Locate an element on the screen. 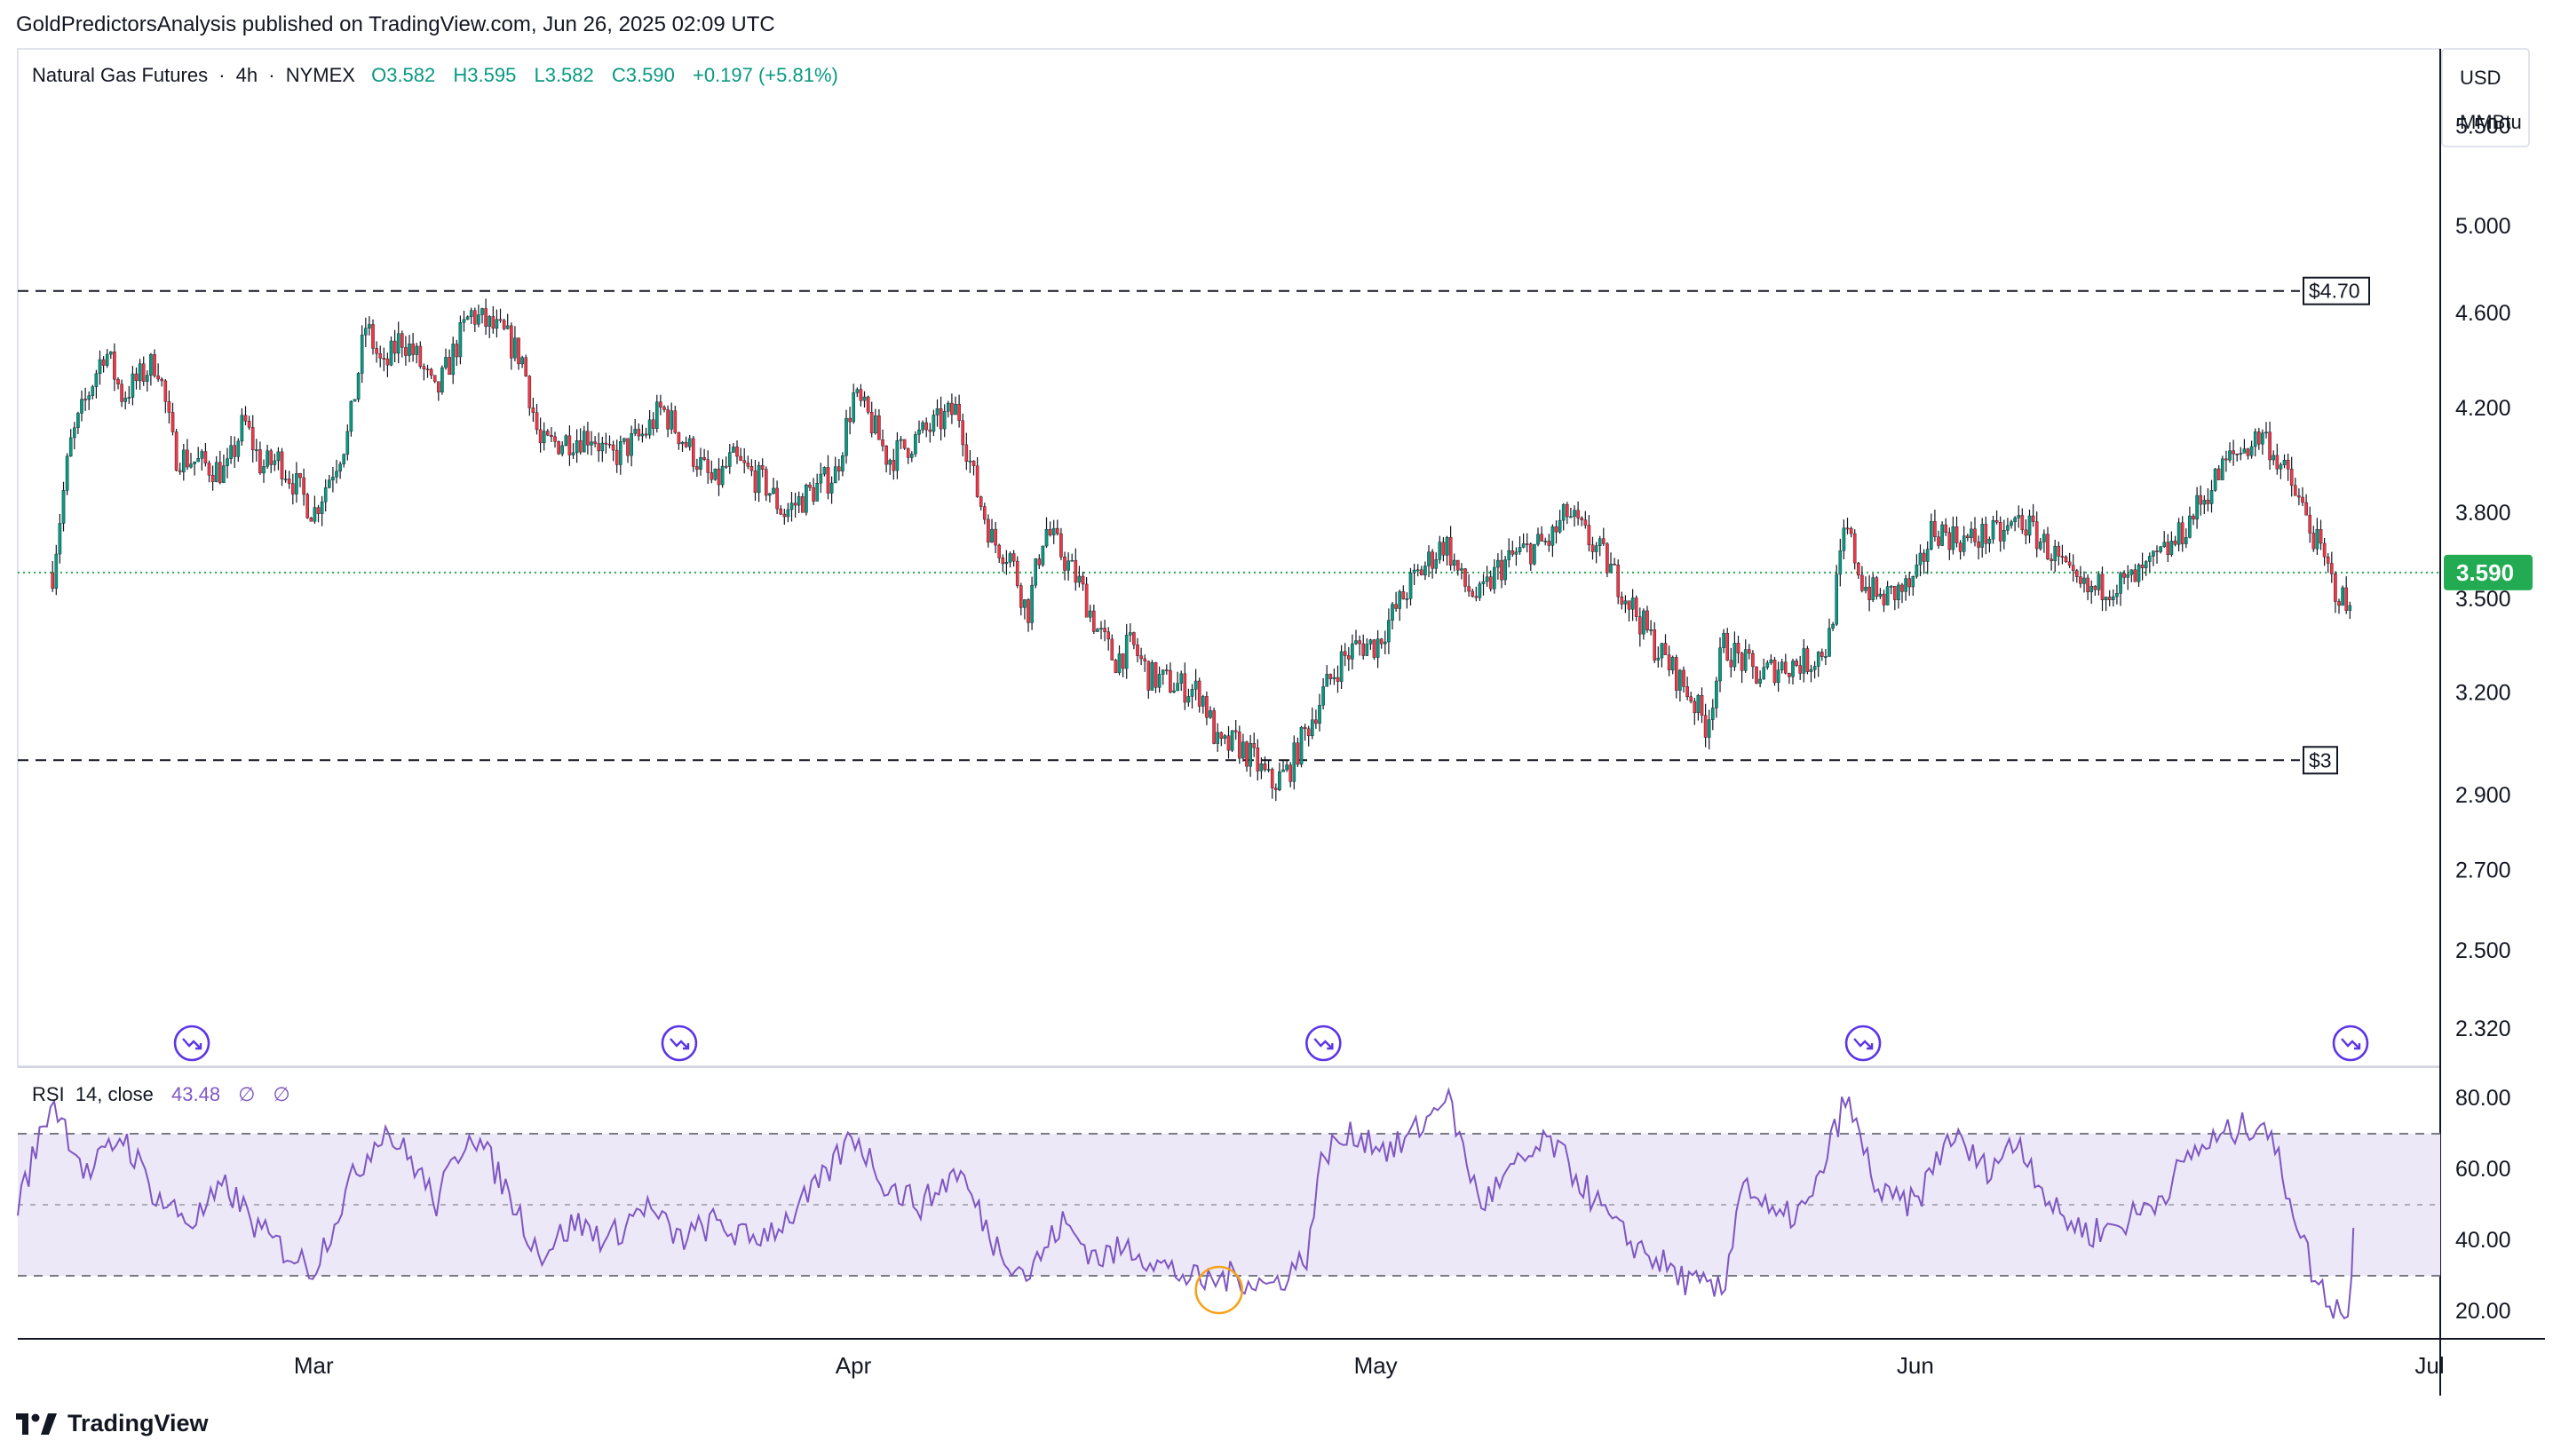  rsi-legend-label: RSI is located at coordinates (48, 1094).